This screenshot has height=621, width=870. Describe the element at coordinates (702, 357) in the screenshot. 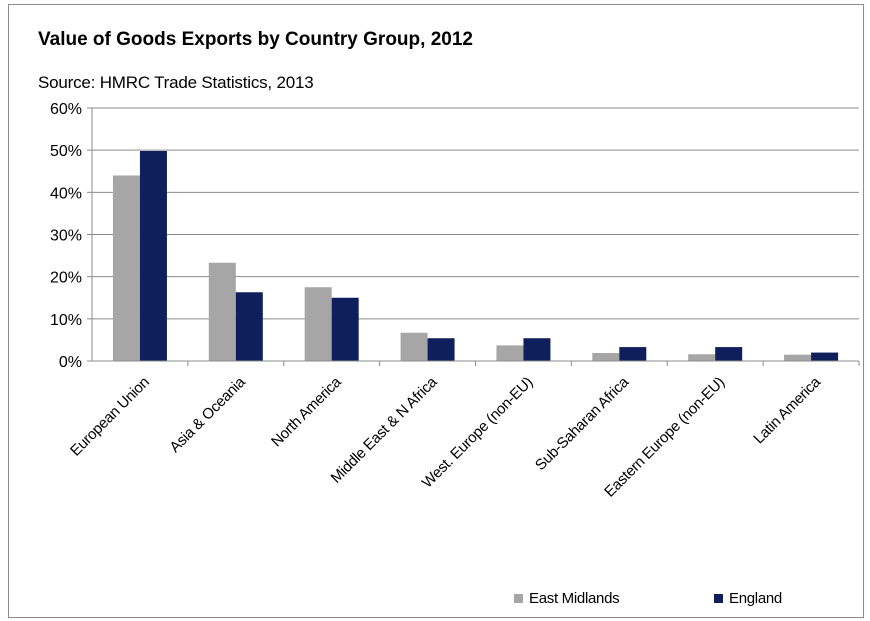

I see `bar-east-midlands-eastern-europe-non-eu` at that location.